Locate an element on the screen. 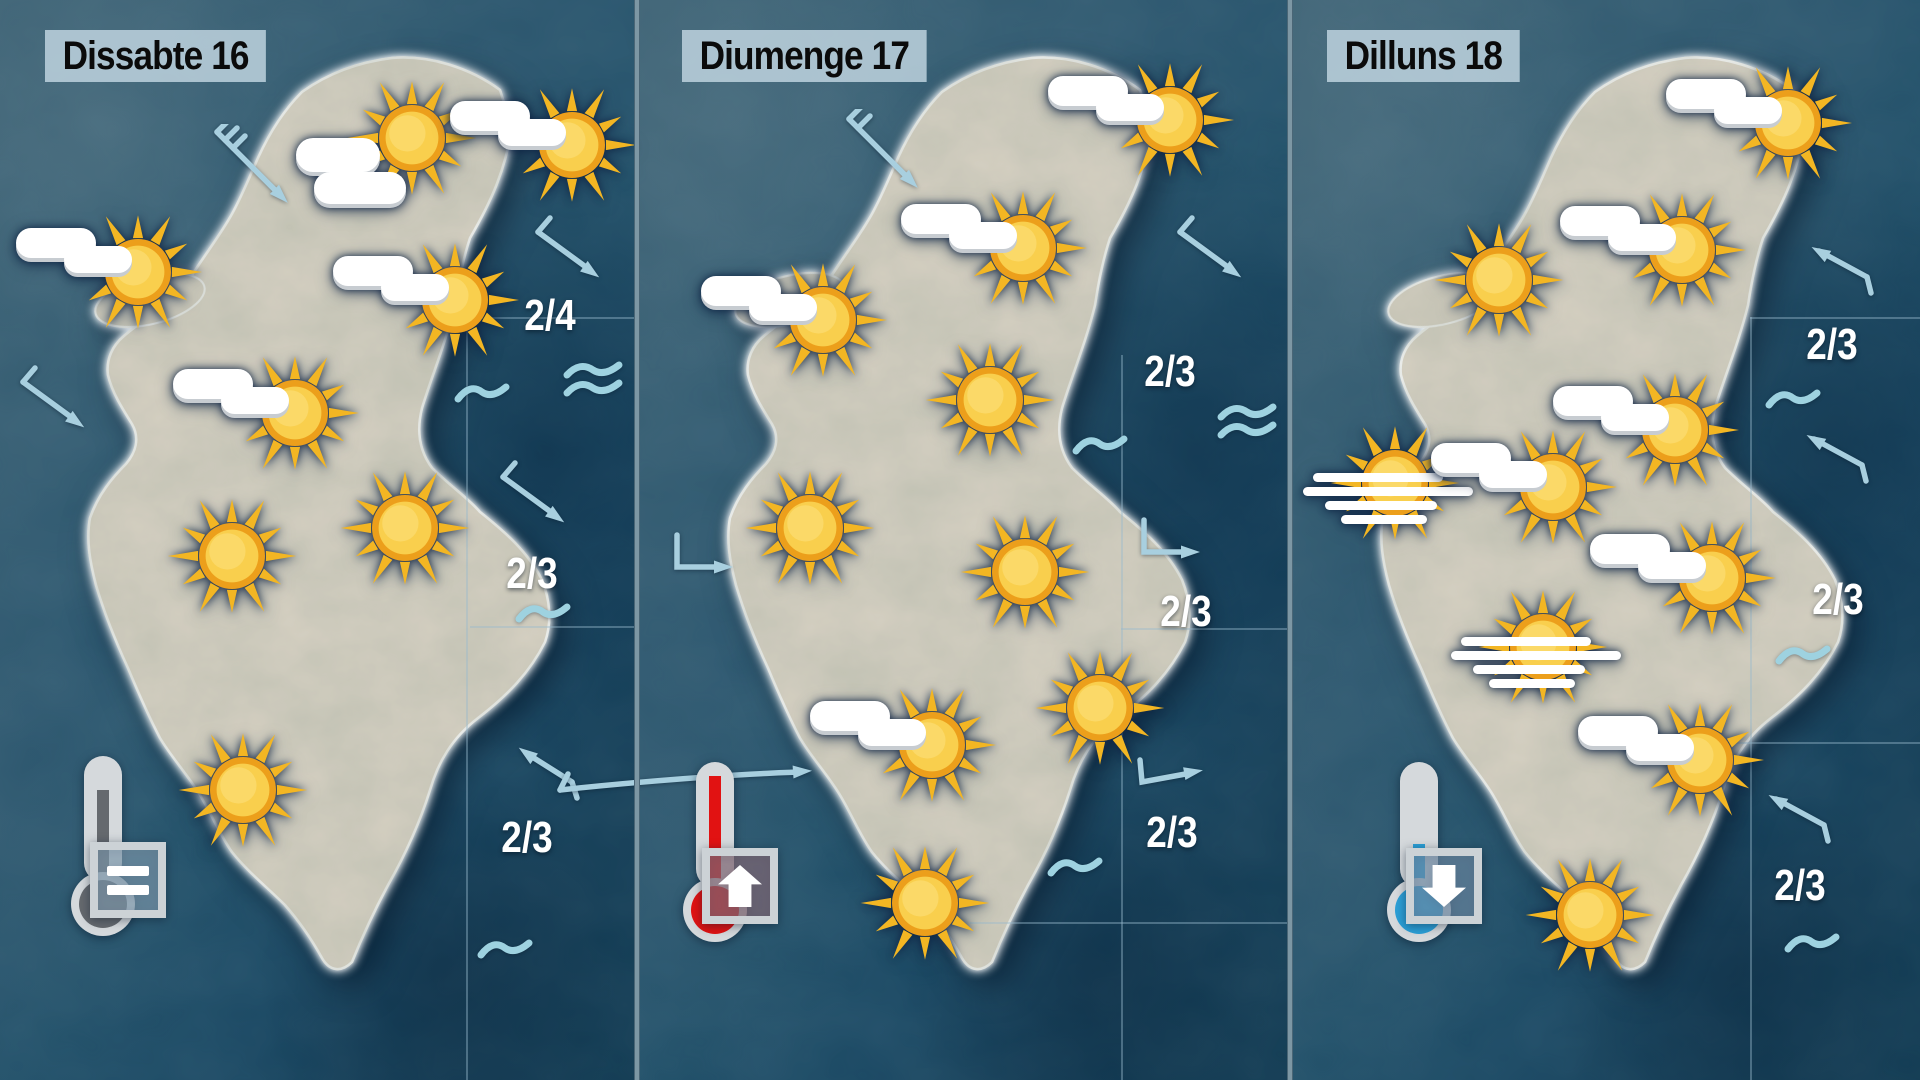  arrow-down-icon is located at coordinates (1444, 886).